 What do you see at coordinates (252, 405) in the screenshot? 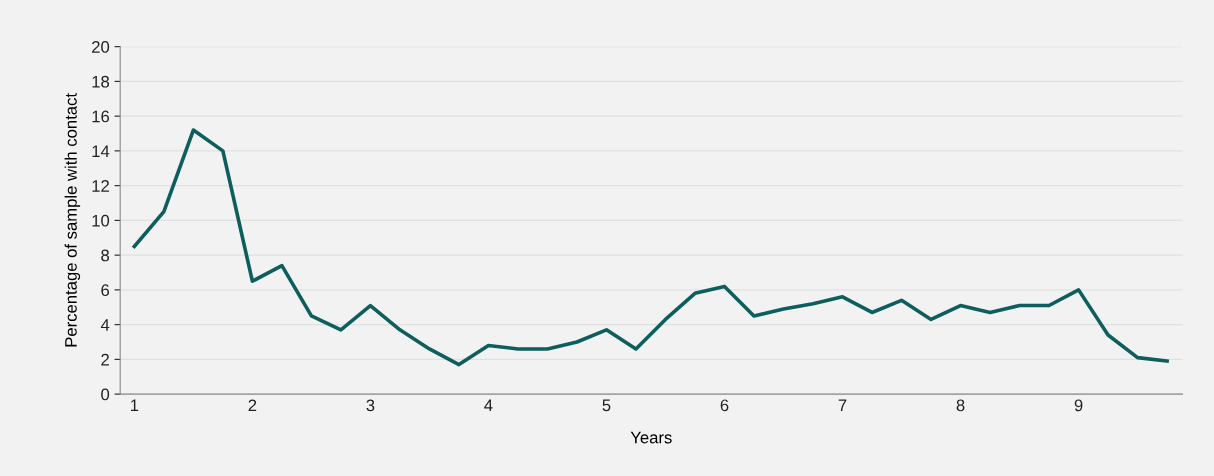
I see `x-tick-label: 2` at bounding box center [252, 405].